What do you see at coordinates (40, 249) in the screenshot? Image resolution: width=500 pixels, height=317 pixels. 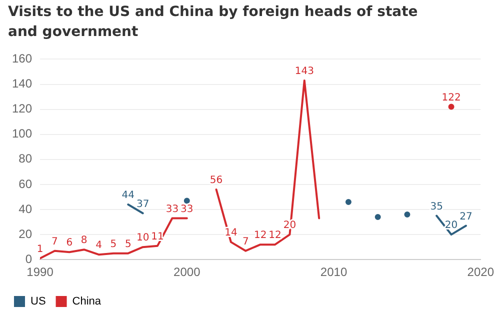 I see `data-label: 1` at bounding box center [40, 249].